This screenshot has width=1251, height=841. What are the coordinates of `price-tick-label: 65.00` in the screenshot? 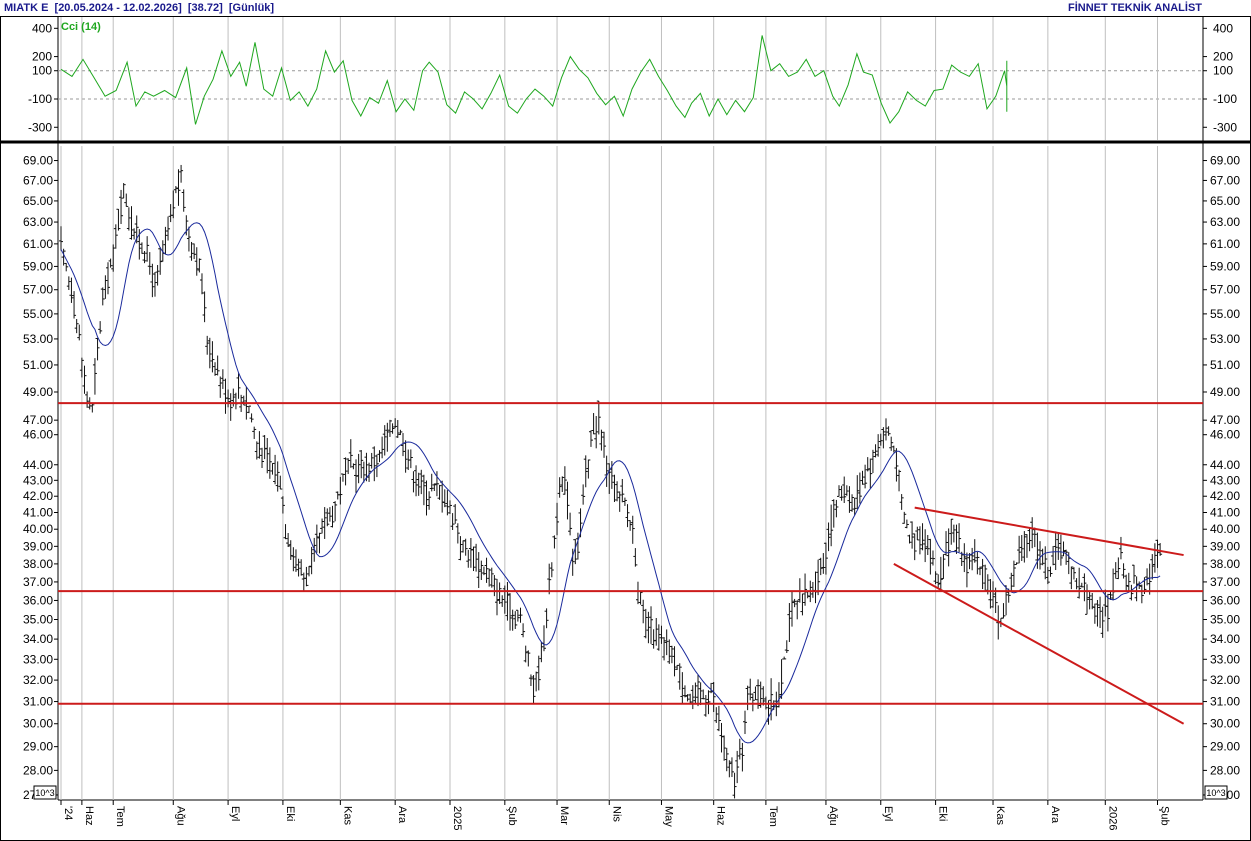 It's located at (1225, 201).